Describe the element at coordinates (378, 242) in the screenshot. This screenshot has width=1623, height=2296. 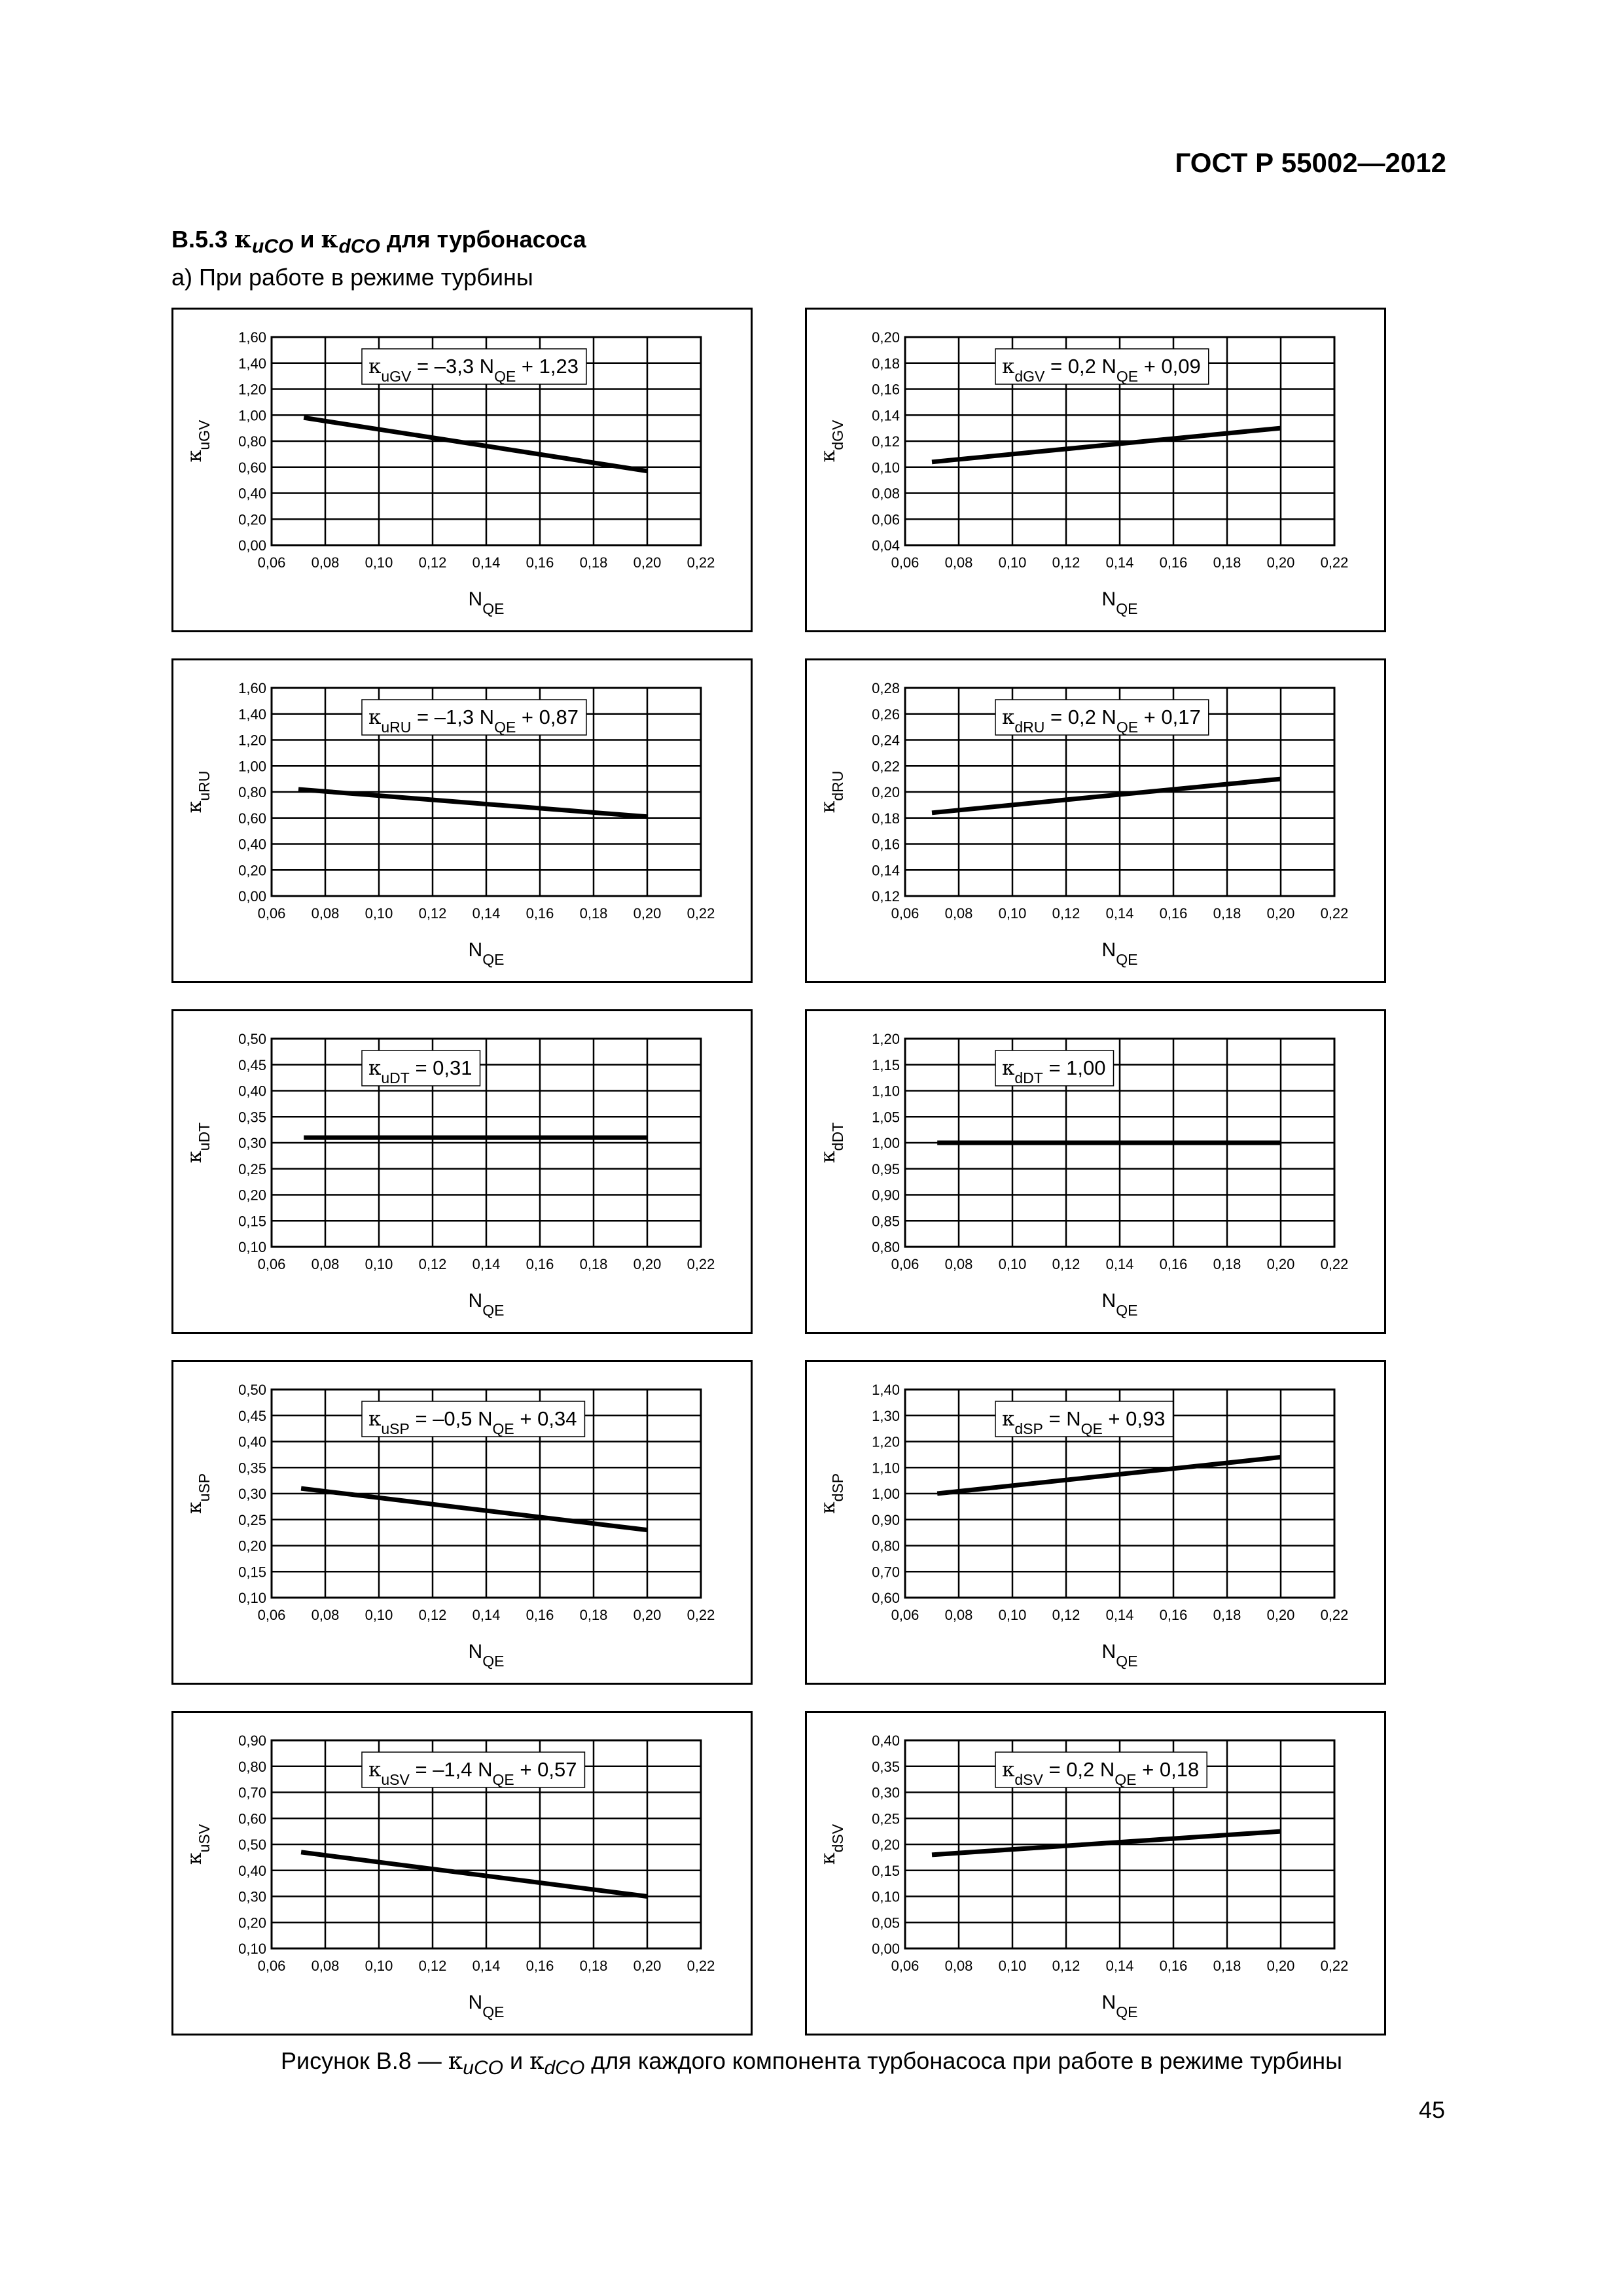
I see `section-title: В.5.3 κuCO и κdCO для турбонасоса` at that location.